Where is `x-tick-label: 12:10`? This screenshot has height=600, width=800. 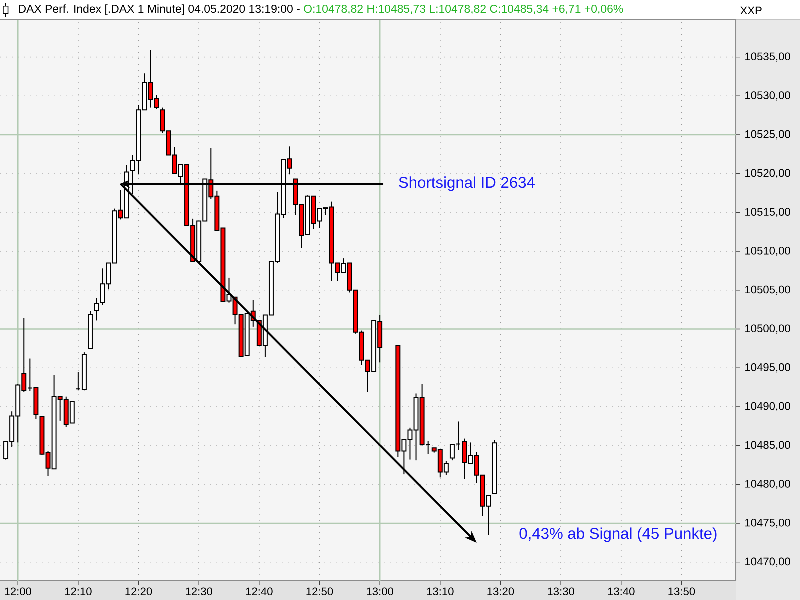
x-tick-label: 12:10 is located at coordinates (78, 592).